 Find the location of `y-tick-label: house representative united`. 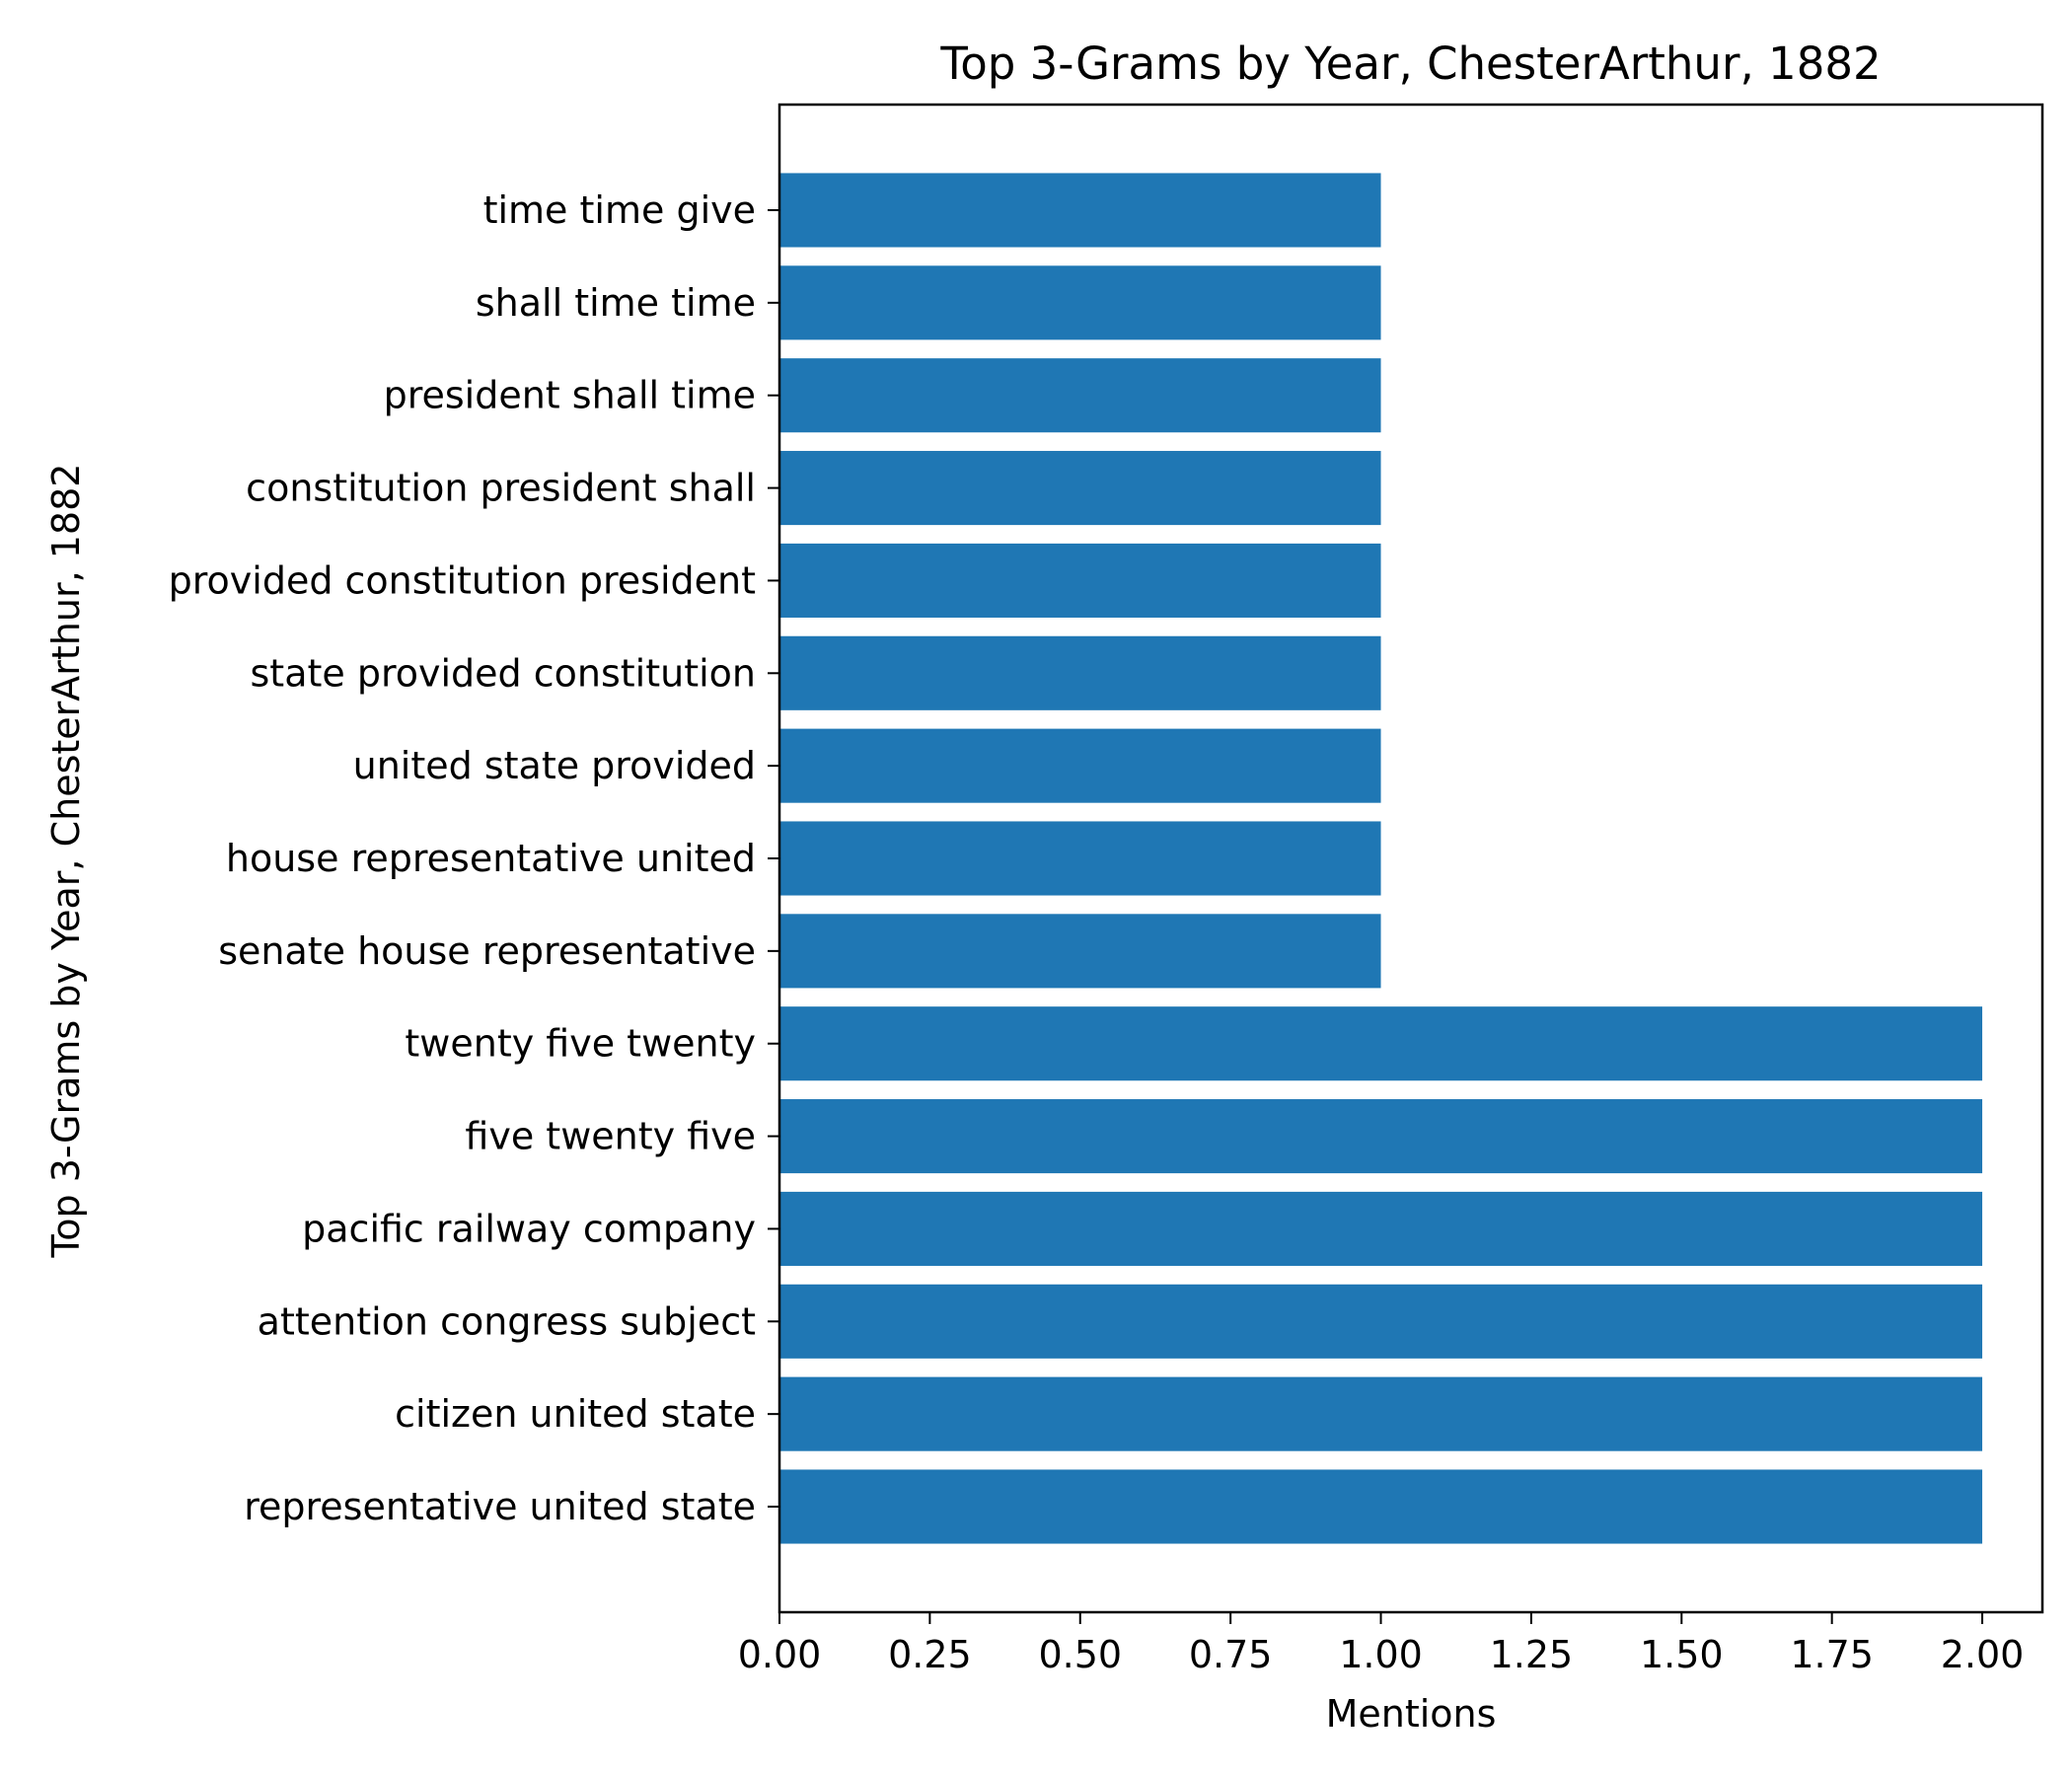

y-tick-label: house representative united is located at coordinates (491, 859).